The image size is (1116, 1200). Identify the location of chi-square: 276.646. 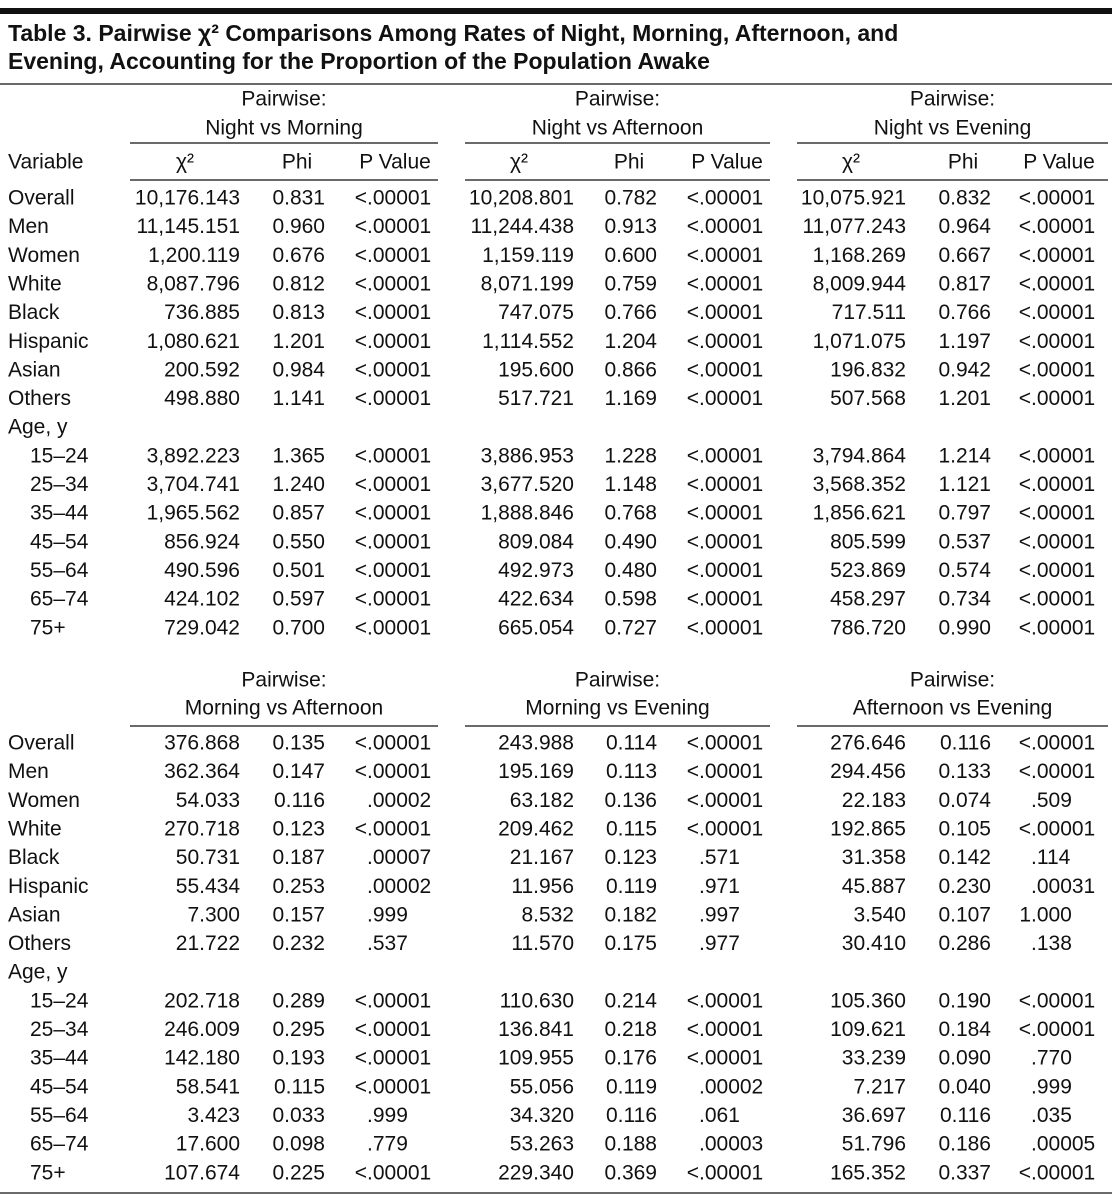
(868, 743).